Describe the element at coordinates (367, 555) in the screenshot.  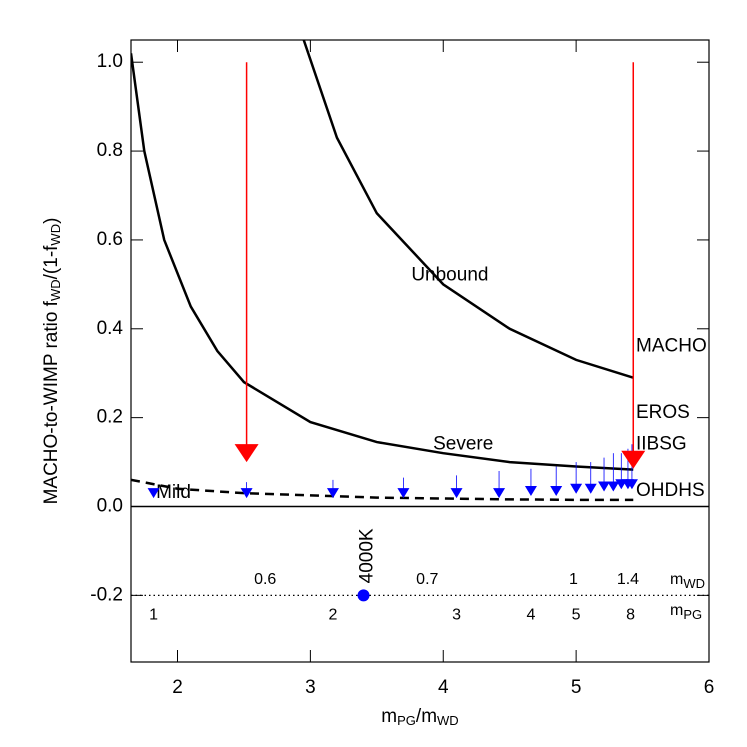
I see `point-label: 4000K` at that location.